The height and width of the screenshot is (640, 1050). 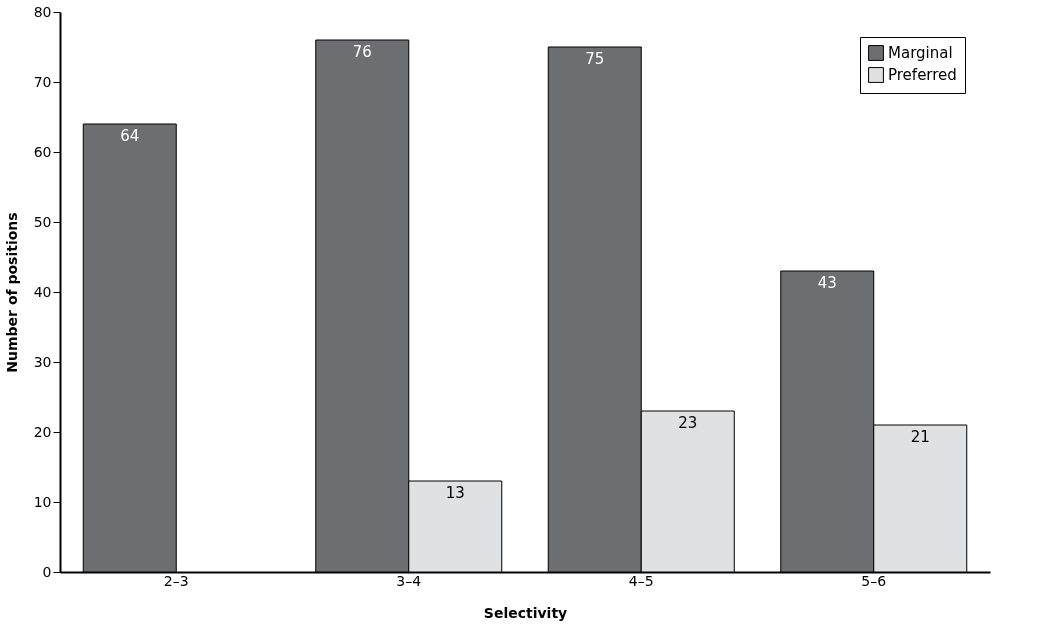 What do you see at coordinates (827, 283) in the screenshot?
I see `data-label: 43` at bounding box center [827, 283].